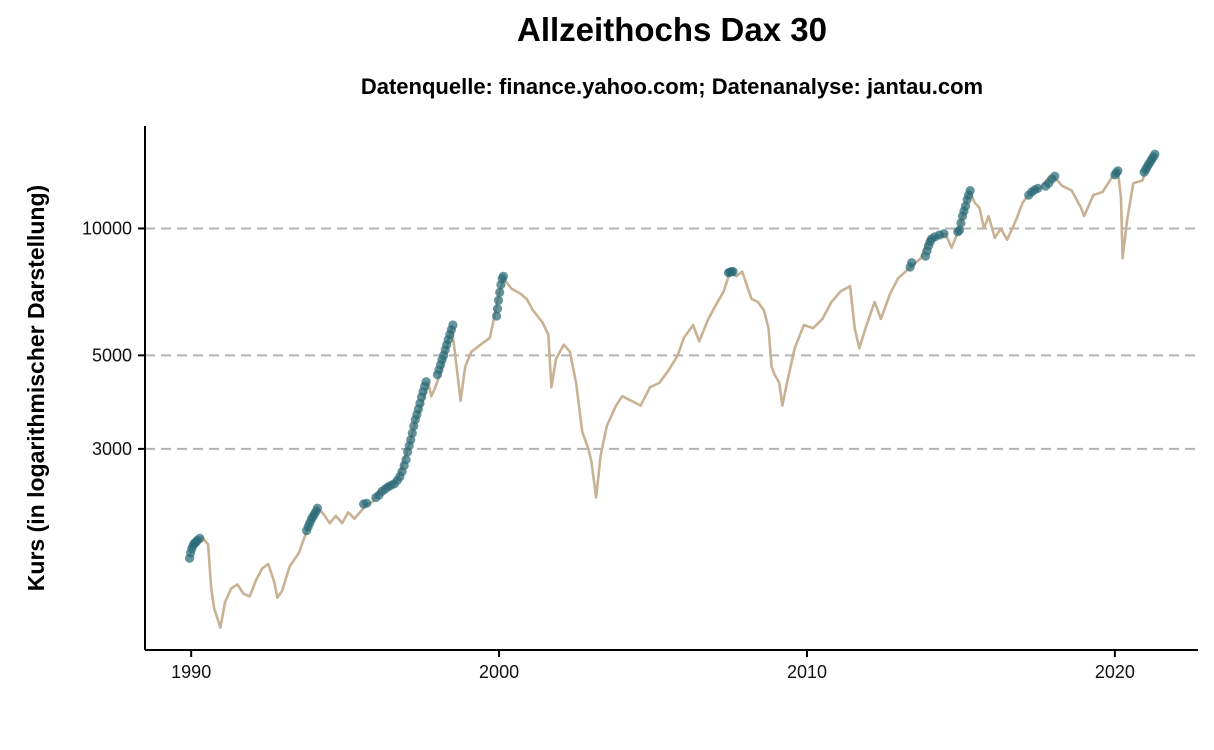 Image resolution: width=1214 pixels, height=750 pixels. What do you see at coordinates (672, 29) in the screenshot?
I see `chart-title: Allzeithochs Dax 30` at bounding box center [672, 29].